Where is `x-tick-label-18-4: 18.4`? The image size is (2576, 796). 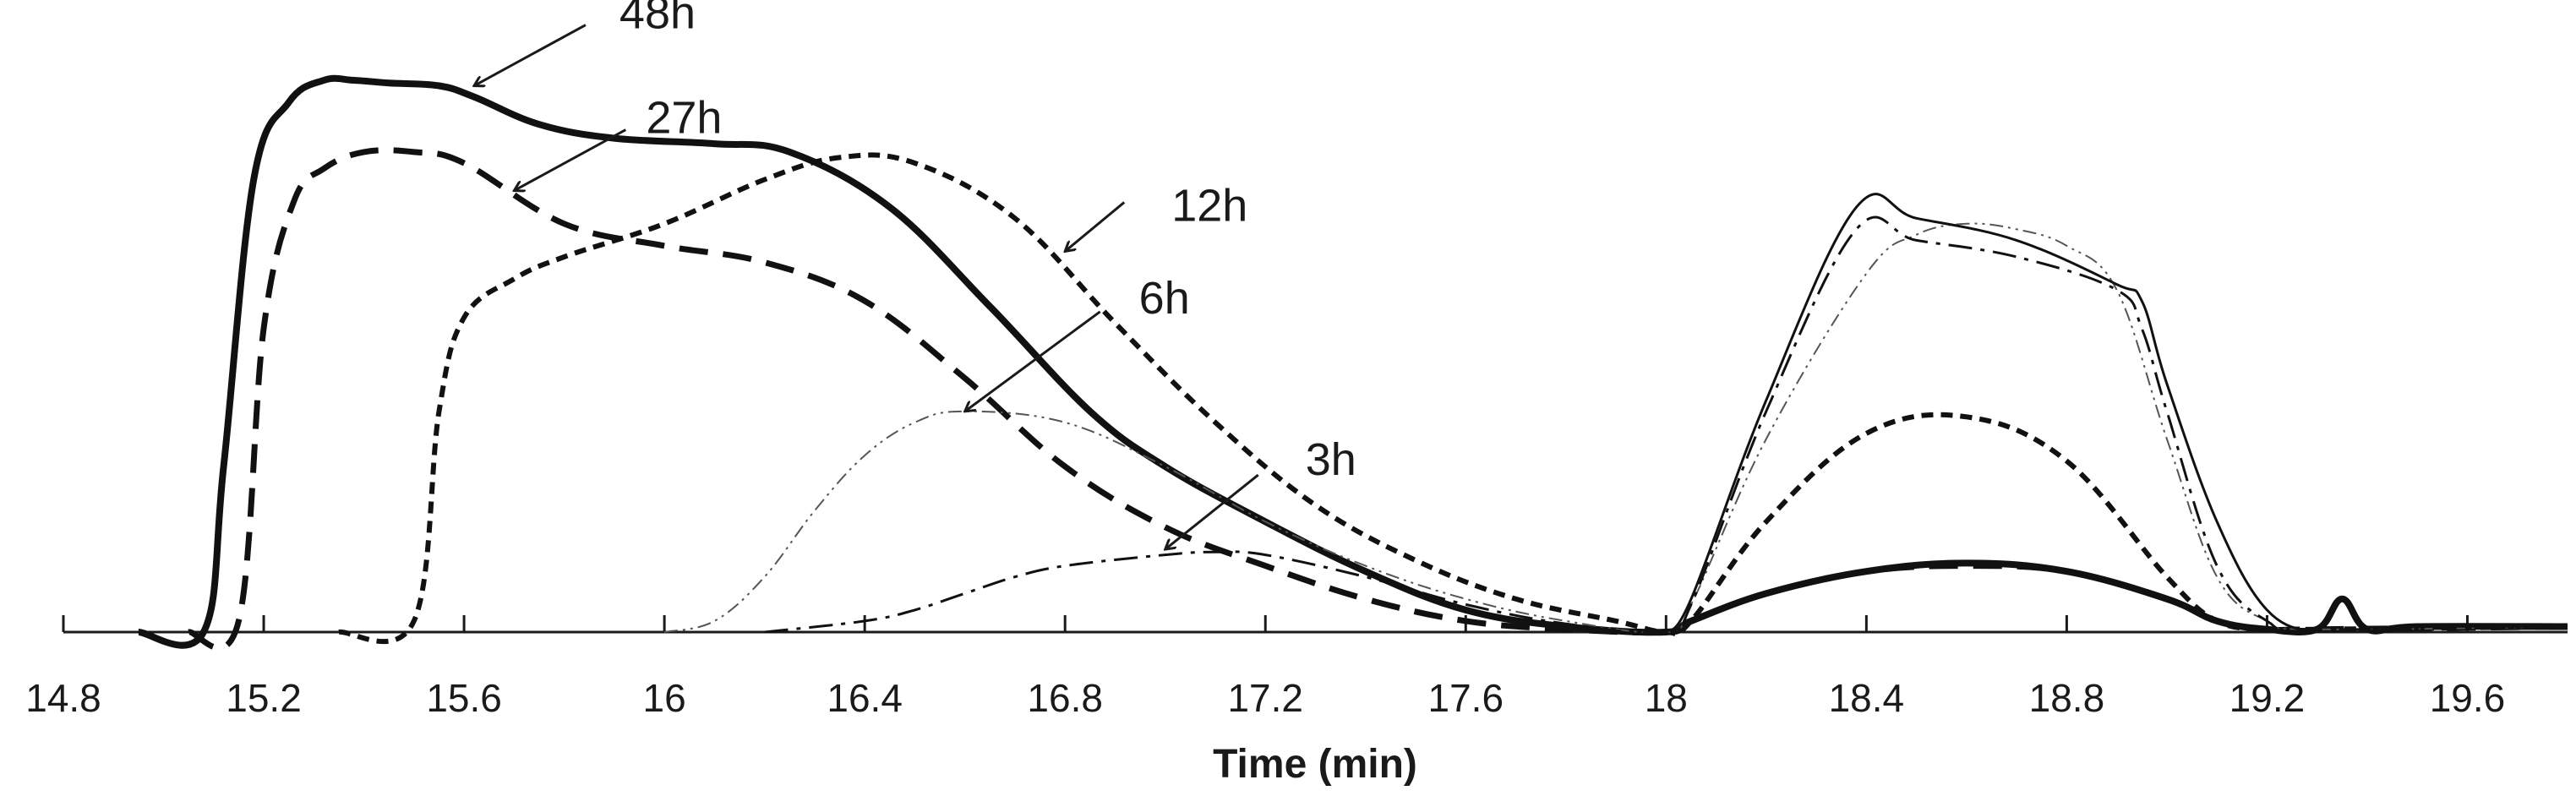
x-tick-label-18-4: 18.4 is located at coordinates (1867, 698).